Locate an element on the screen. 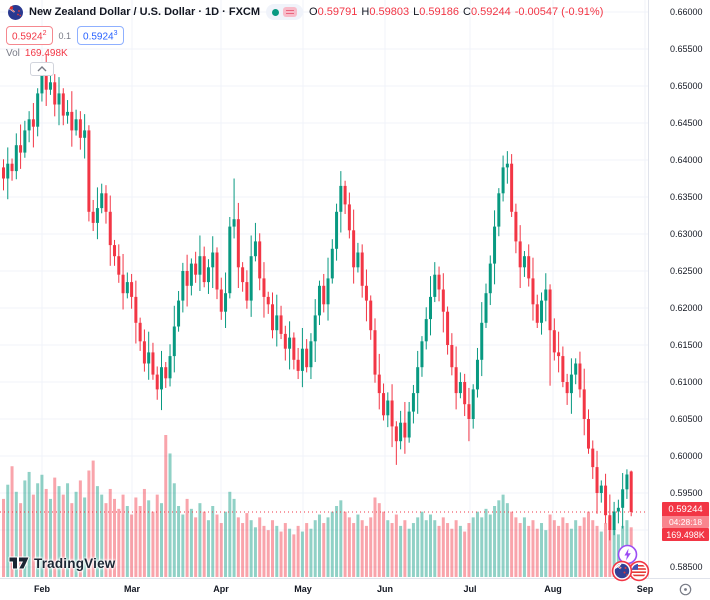  time-axis-label-jun: Jun is located at coordinates (384, 589).